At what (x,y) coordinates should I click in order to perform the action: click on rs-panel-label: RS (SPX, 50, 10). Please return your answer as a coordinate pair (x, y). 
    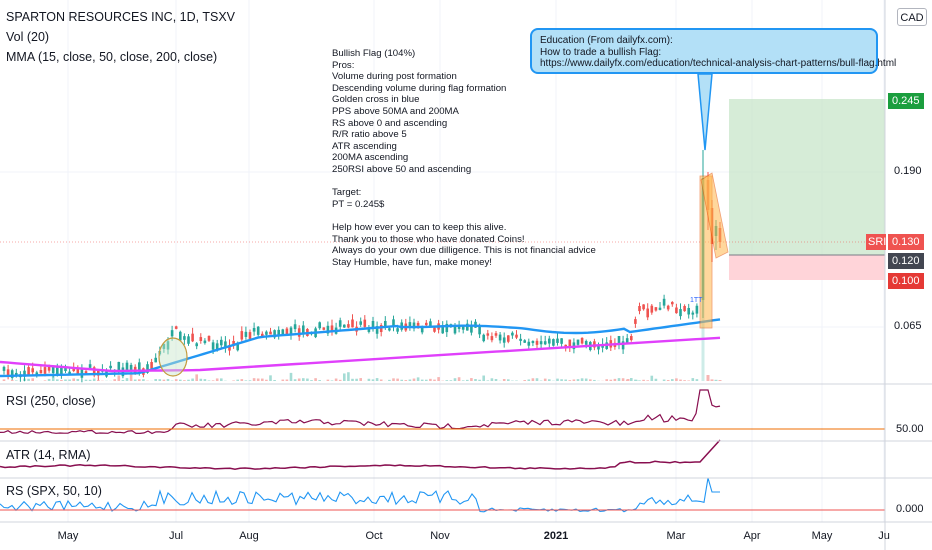
    Looking at the image, I should click on (54, 491).